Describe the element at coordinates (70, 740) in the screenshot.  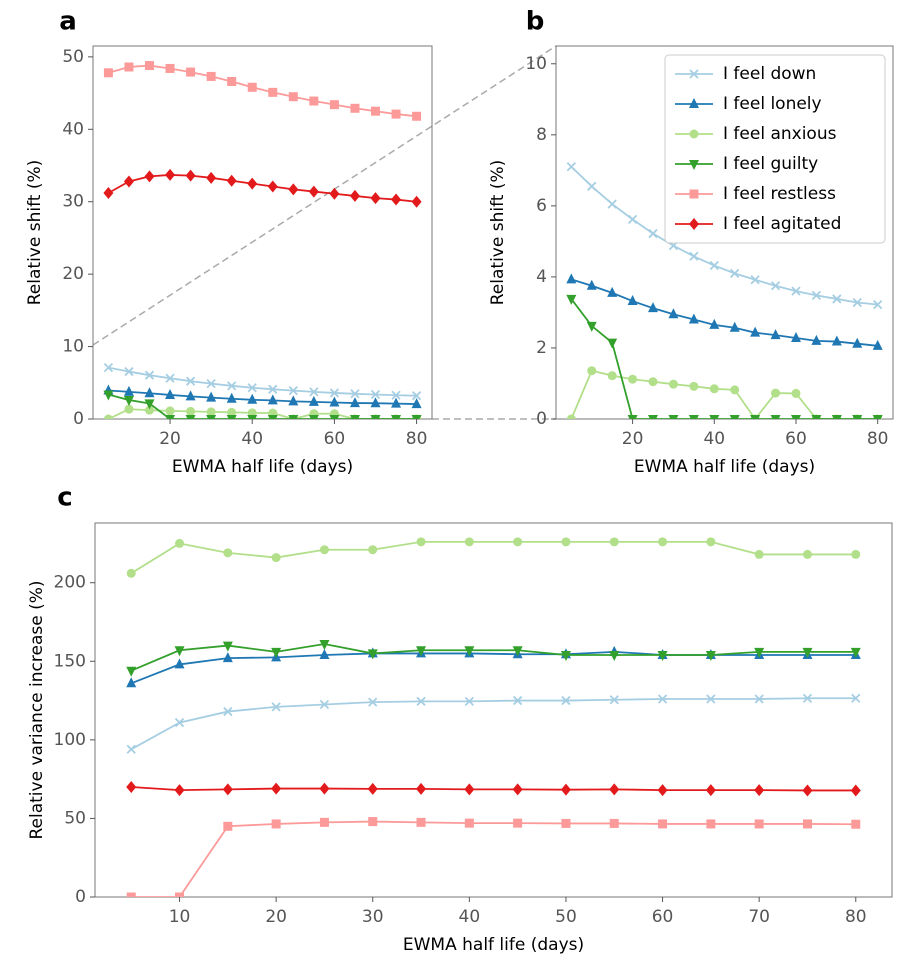
I see `y-tick-label: 100` at that location.